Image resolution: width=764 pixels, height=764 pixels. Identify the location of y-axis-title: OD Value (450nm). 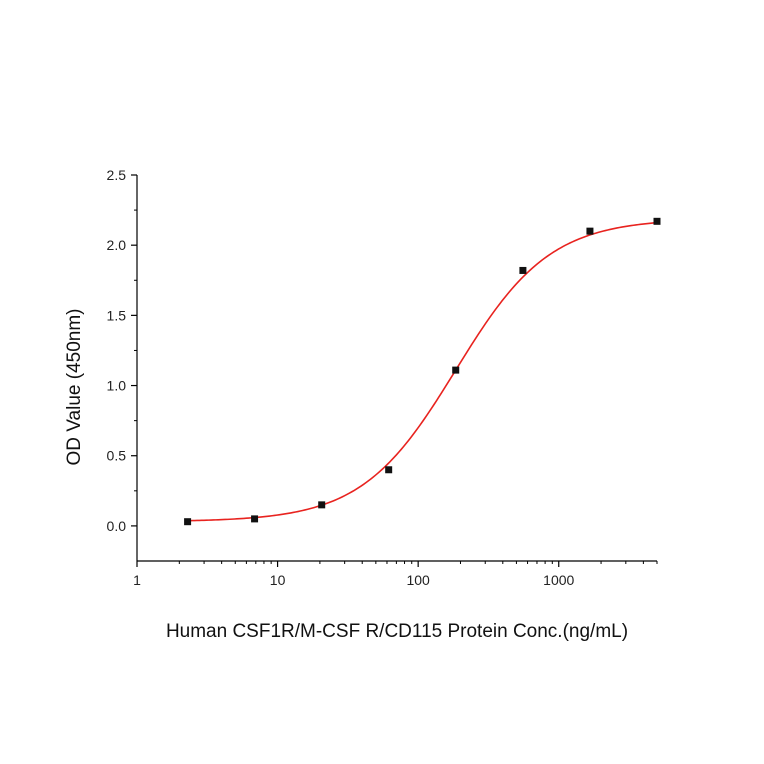
(74, 387).